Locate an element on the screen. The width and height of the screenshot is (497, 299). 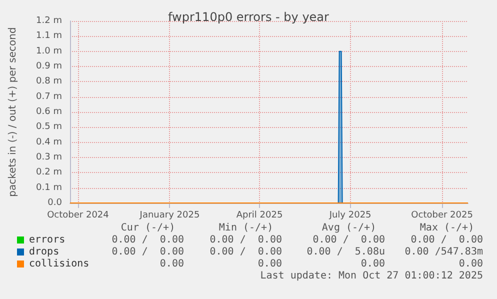
legend-label: errors is located at coordinates (47, 240).